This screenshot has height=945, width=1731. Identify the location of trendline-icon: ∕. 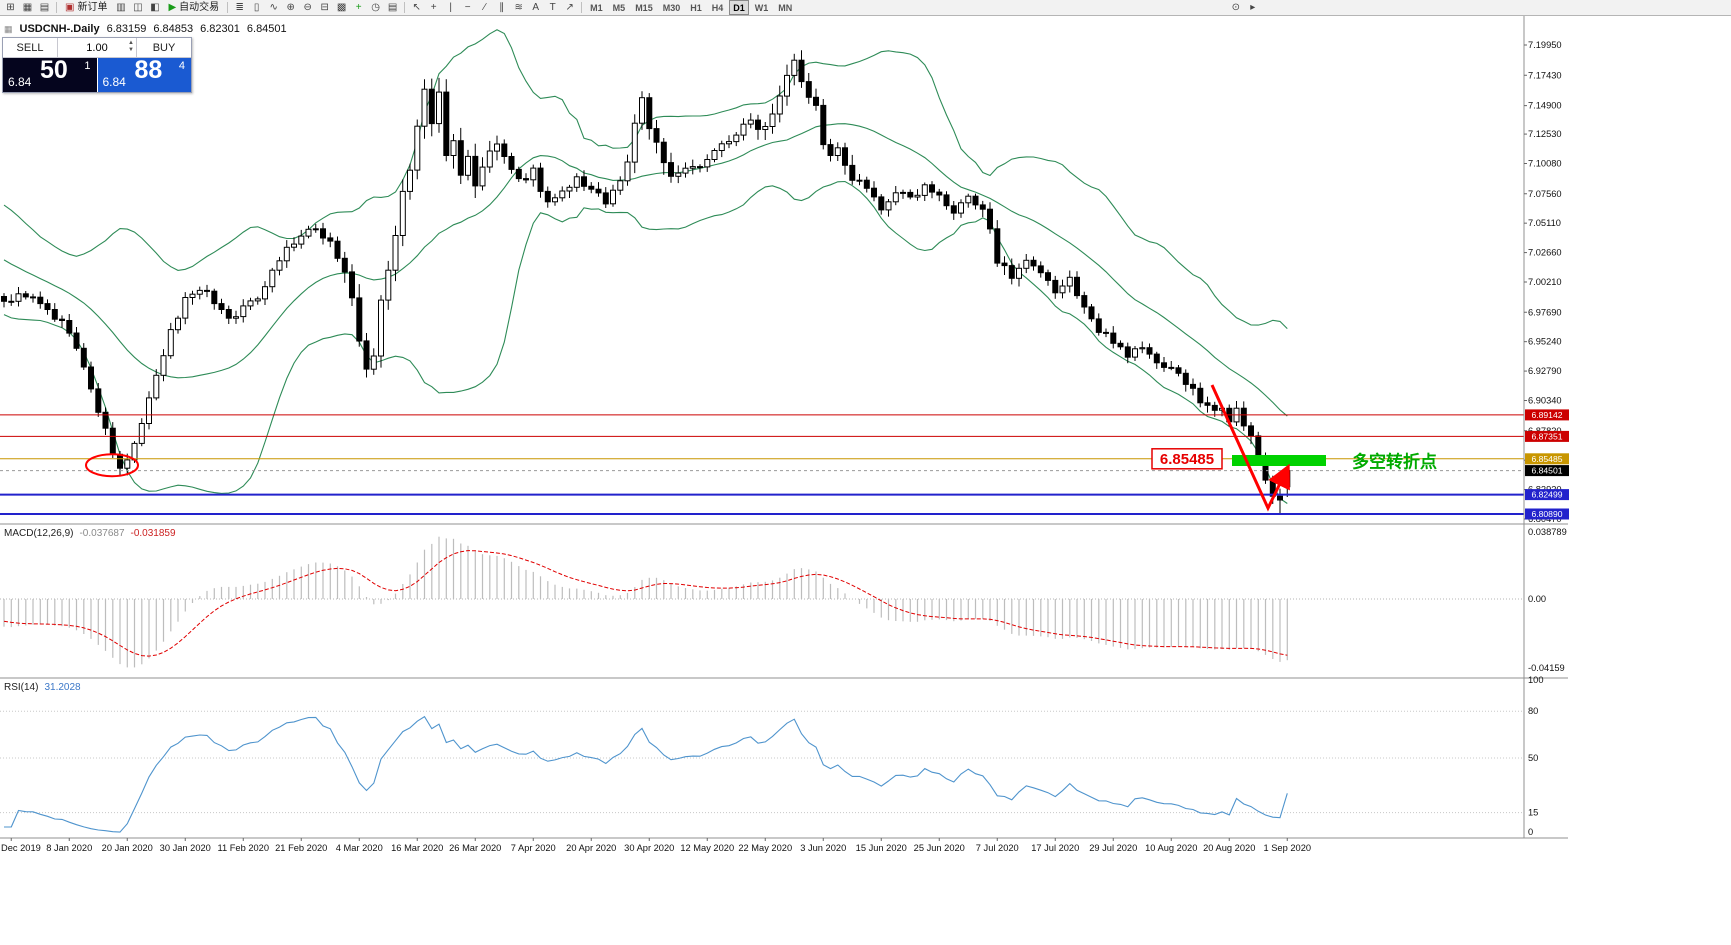
(484, 7).